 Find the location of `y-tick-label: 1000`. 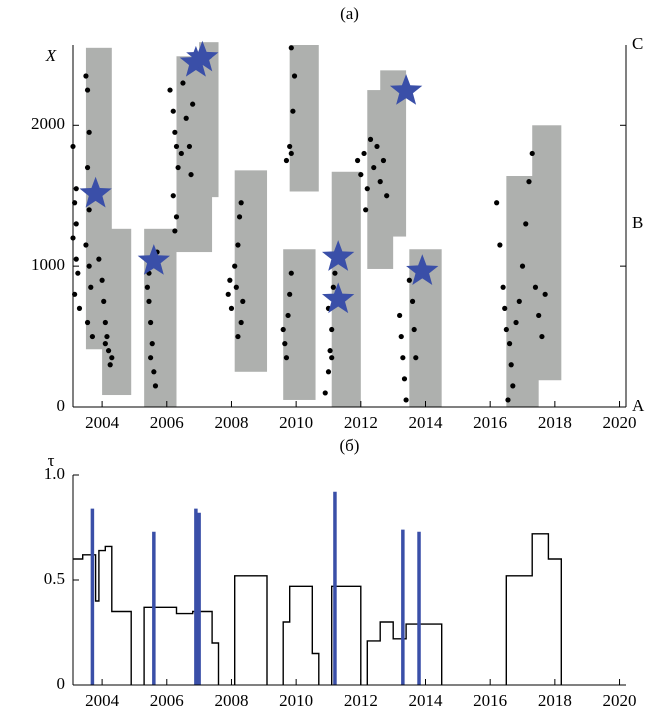

y-tick-label: 1000 is located at coordinates (48, 264).